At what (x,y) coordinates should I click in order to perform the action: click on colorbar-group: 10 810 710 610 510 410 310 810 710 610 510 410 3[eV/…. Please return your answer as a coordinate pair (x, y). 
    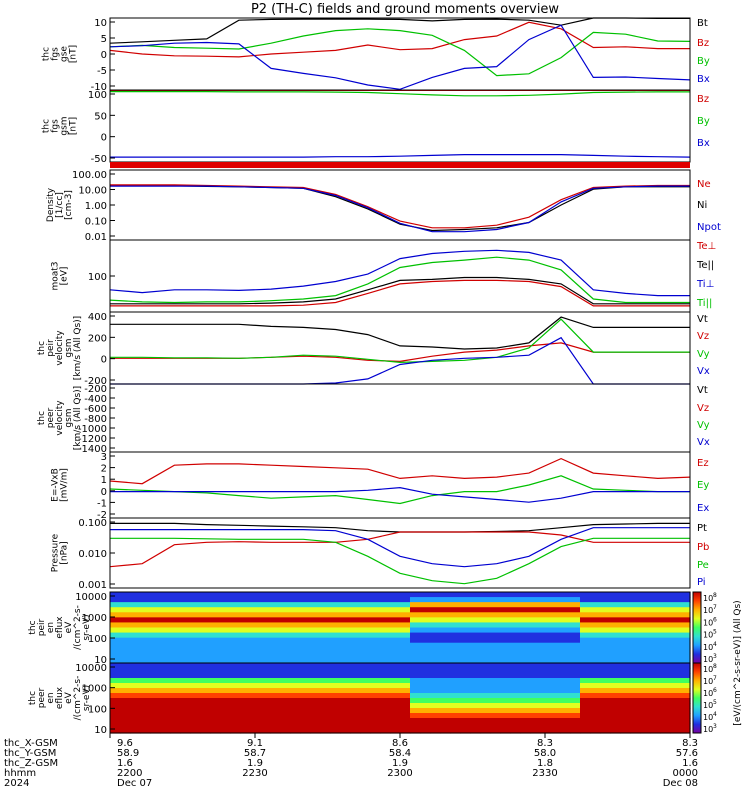
    Looking at the image, I should click on (717, 662).